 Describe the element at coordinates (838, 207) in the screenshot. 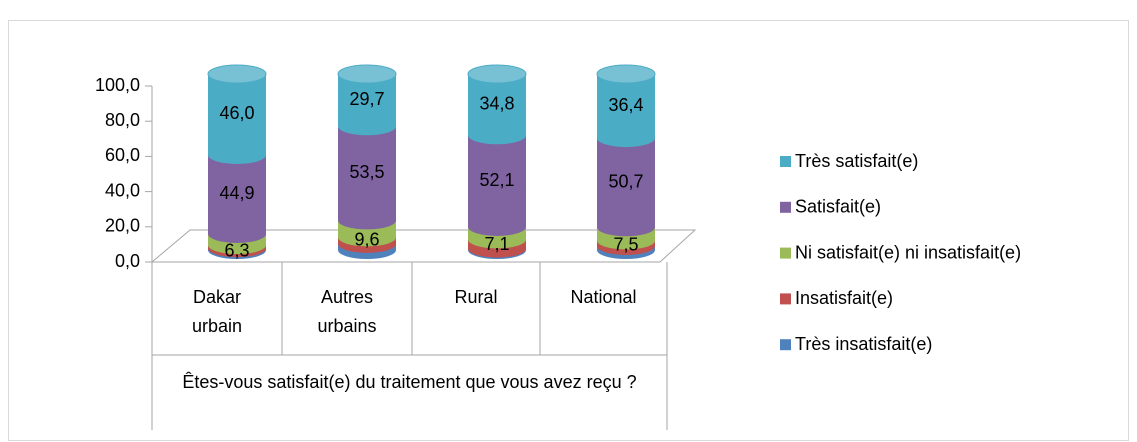

I see `legend-label: Satisfait(e)` at that location.